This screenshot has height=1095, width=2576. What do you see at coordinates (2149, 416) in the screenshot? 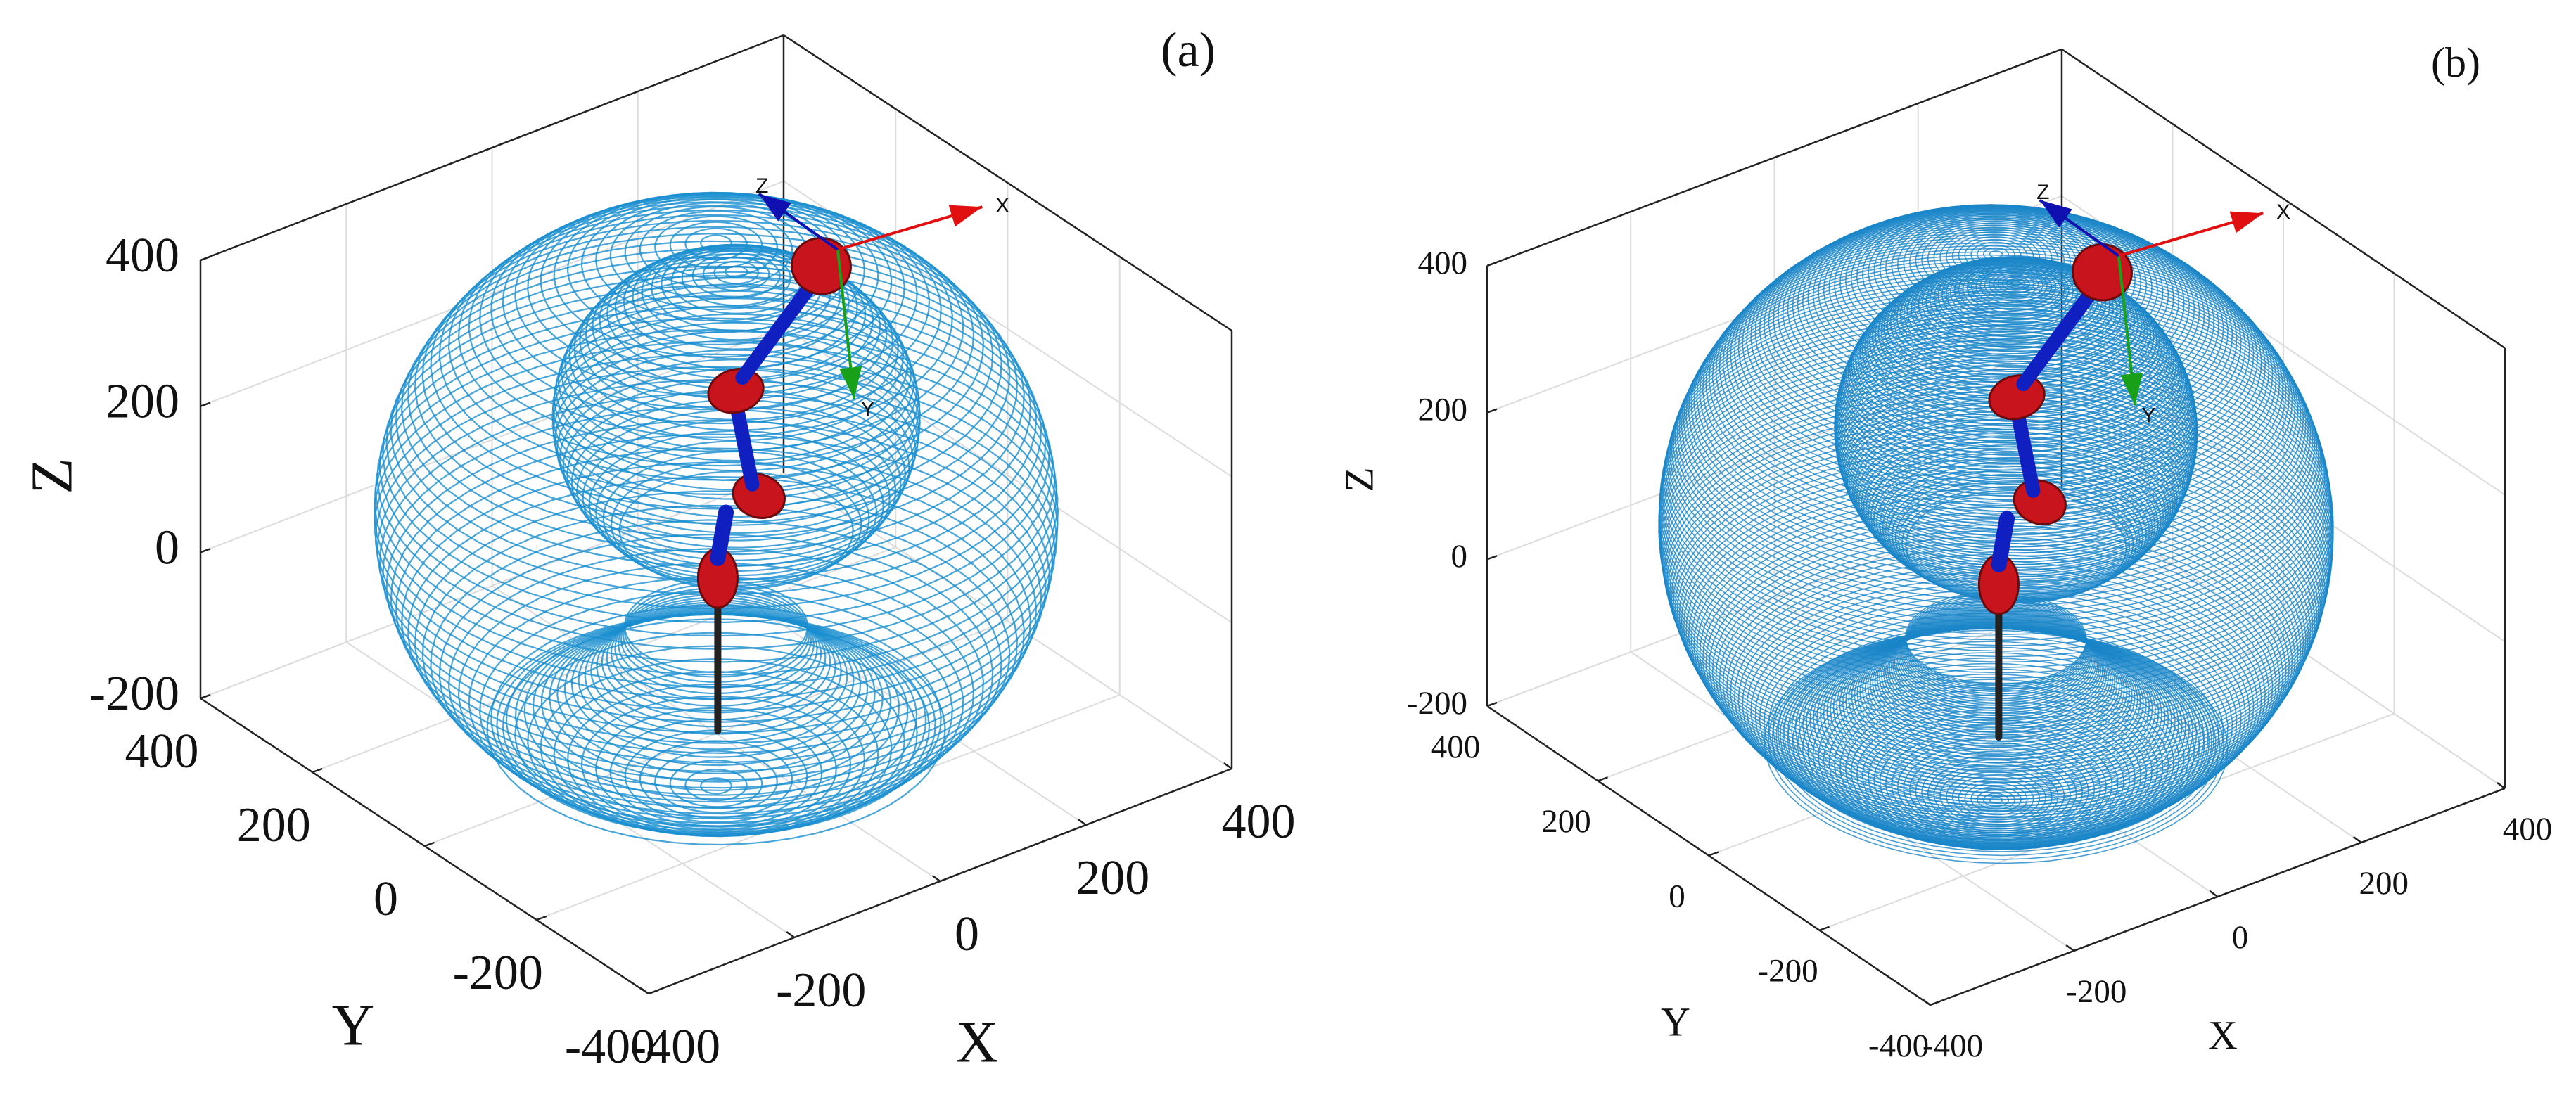
I see `frame-label: Y` at bounding box center [2149, 416].